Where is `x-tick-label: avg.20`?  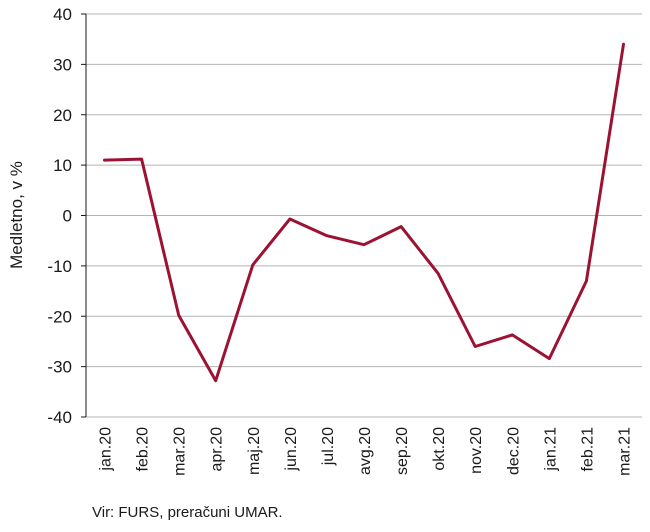 x-tick-label: avg.20 is located at coordinates (365, 451).